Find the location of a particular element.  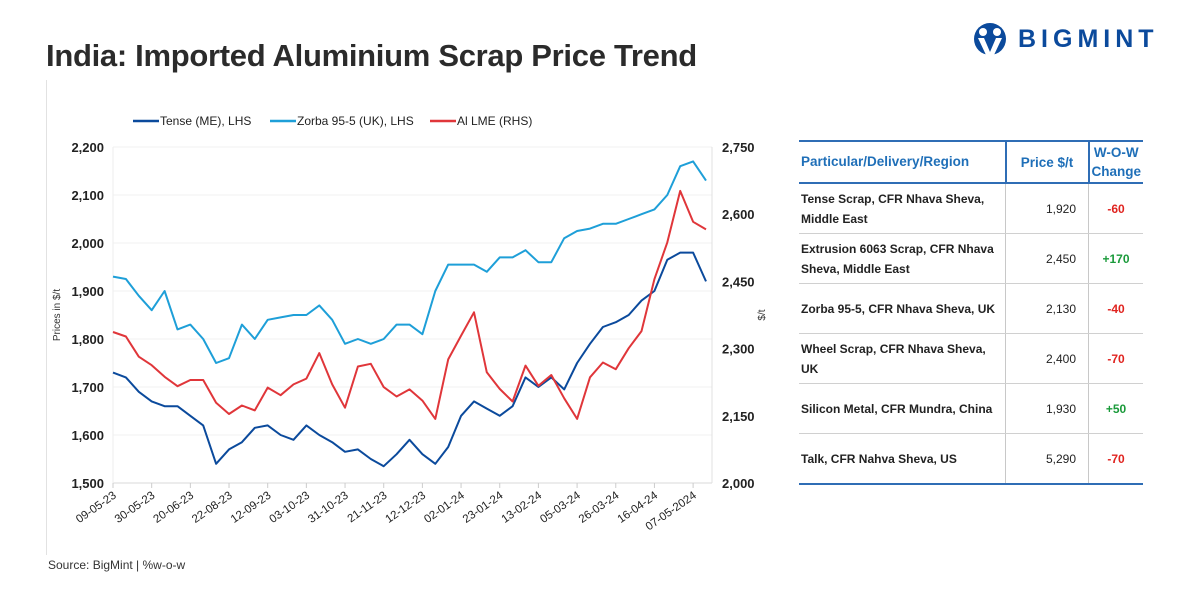

legend-label: Al LME (RHS) is located at coordinates (494, 121).